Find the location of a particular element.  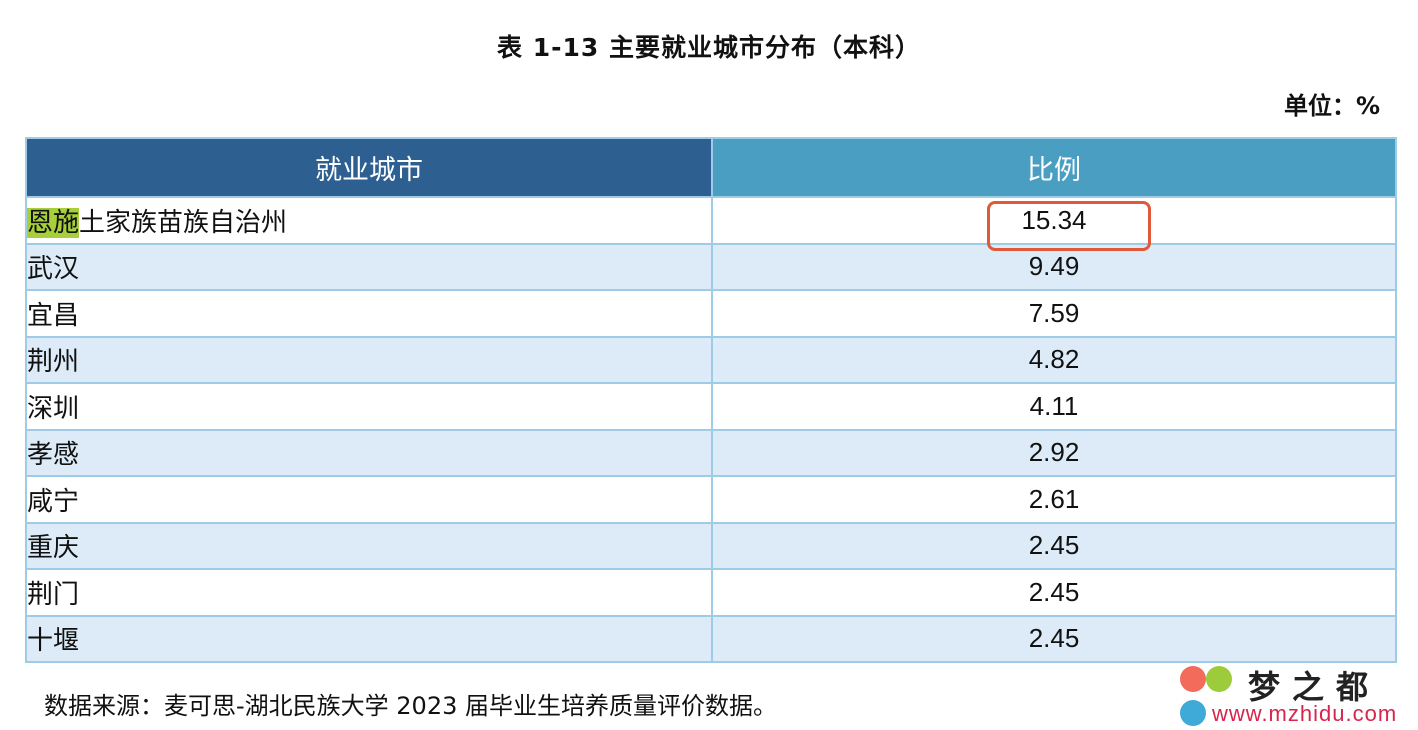

city-cell: 宜昌 is located at coordinates (369, 313).